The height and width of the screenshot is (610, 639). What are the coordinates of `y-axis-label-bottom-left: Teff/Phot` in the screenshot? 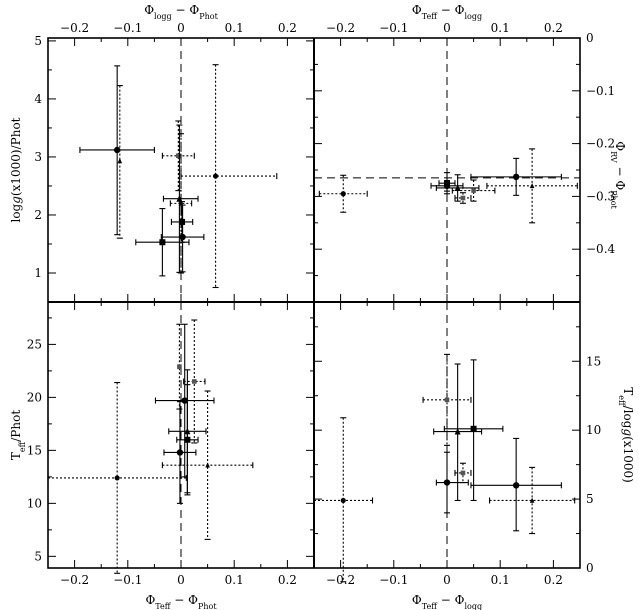 It's located at (18, 435).